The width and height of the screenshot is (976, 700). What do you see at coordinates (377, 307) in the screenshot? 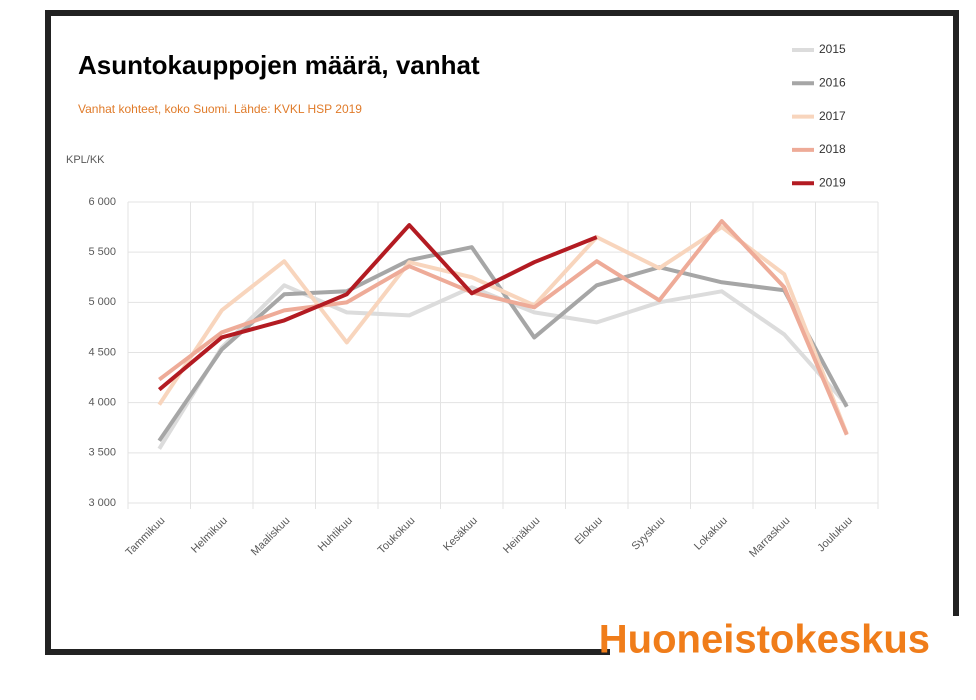
I see `series-line` at bounding box center [377, 307].